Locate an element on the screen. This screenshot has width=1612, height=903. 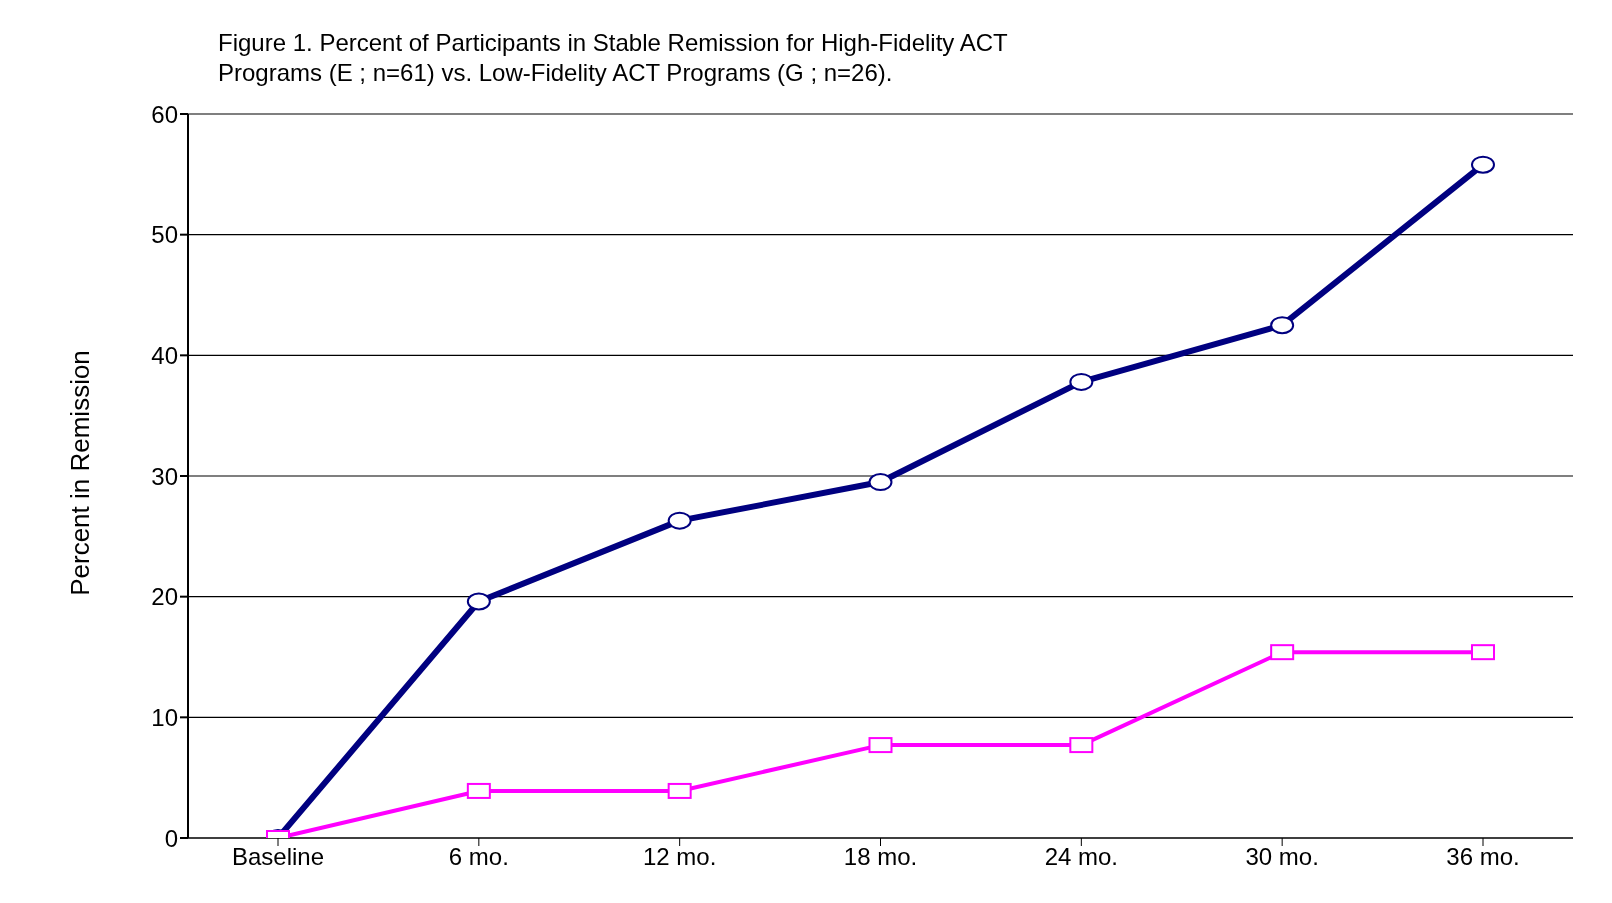
y-tick-label: 40 is located at coordinates (164, 355).